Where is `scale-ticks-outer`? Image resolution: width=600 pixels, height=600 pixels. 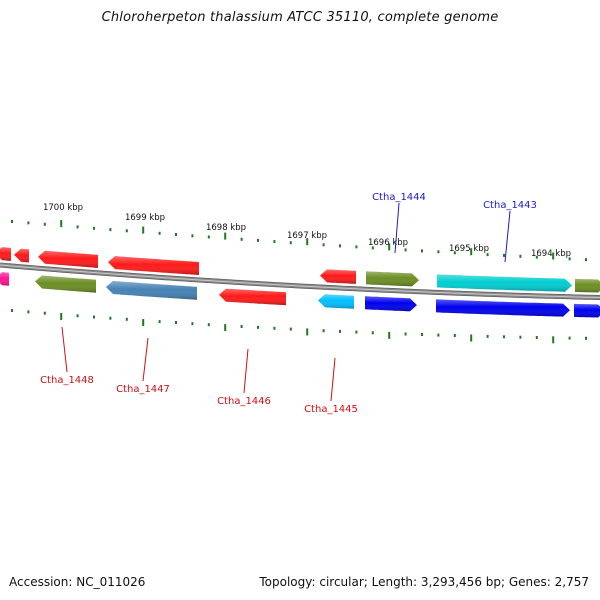
scale-ticks-outer is located at coordinates (299, 241).